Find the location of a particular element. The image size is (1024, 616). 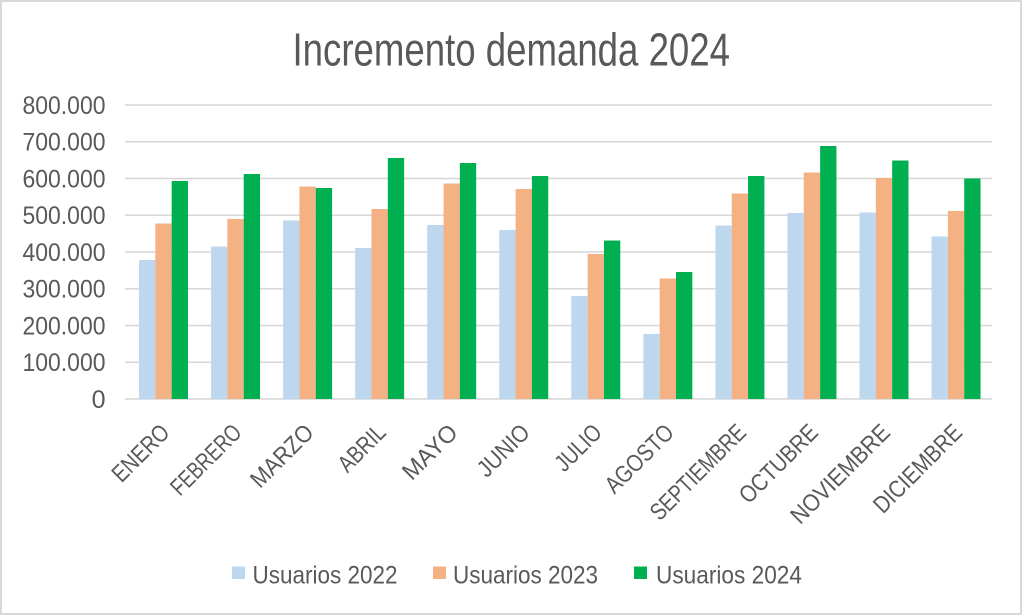

svg-text: 200.000 is located at coordinates (64, 326).